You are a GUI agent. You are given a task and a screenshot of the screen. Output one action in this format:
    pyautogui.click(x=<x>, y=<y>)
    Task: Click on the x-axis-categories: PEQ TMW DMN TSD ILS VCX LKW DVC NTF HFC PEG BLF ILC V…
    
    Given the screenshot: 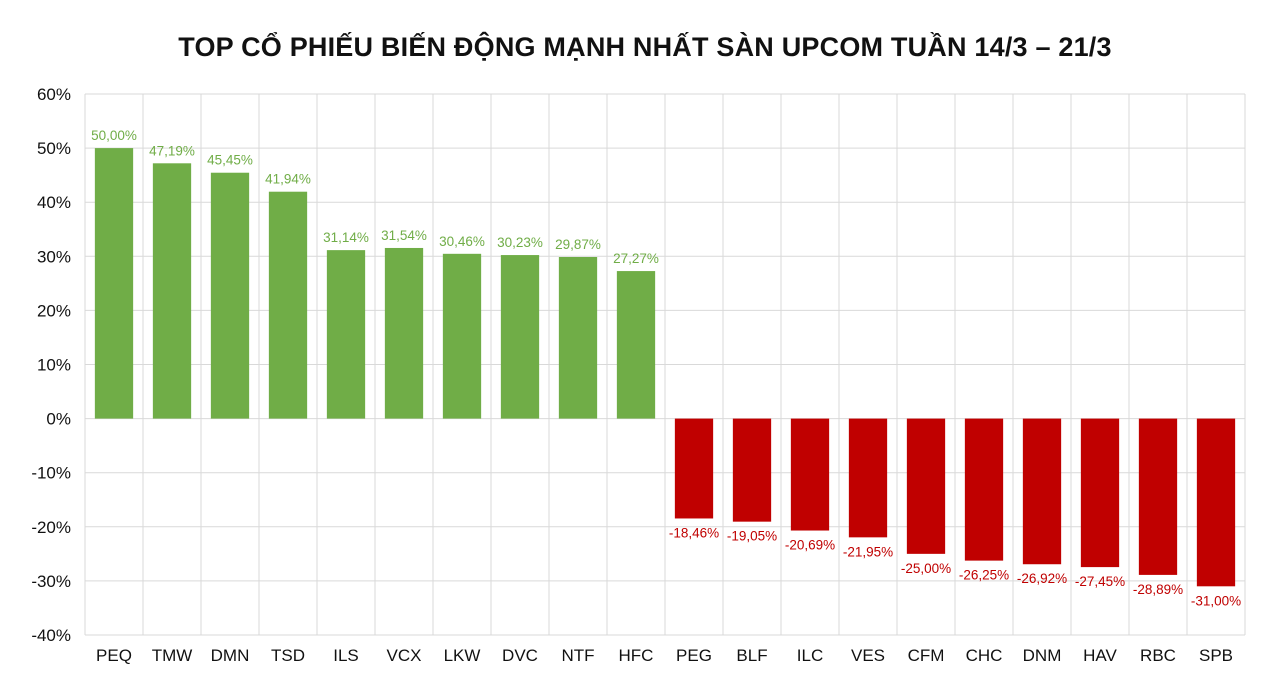 What is the action you would take?
    pyautogui.click(x=664, y=655)
    